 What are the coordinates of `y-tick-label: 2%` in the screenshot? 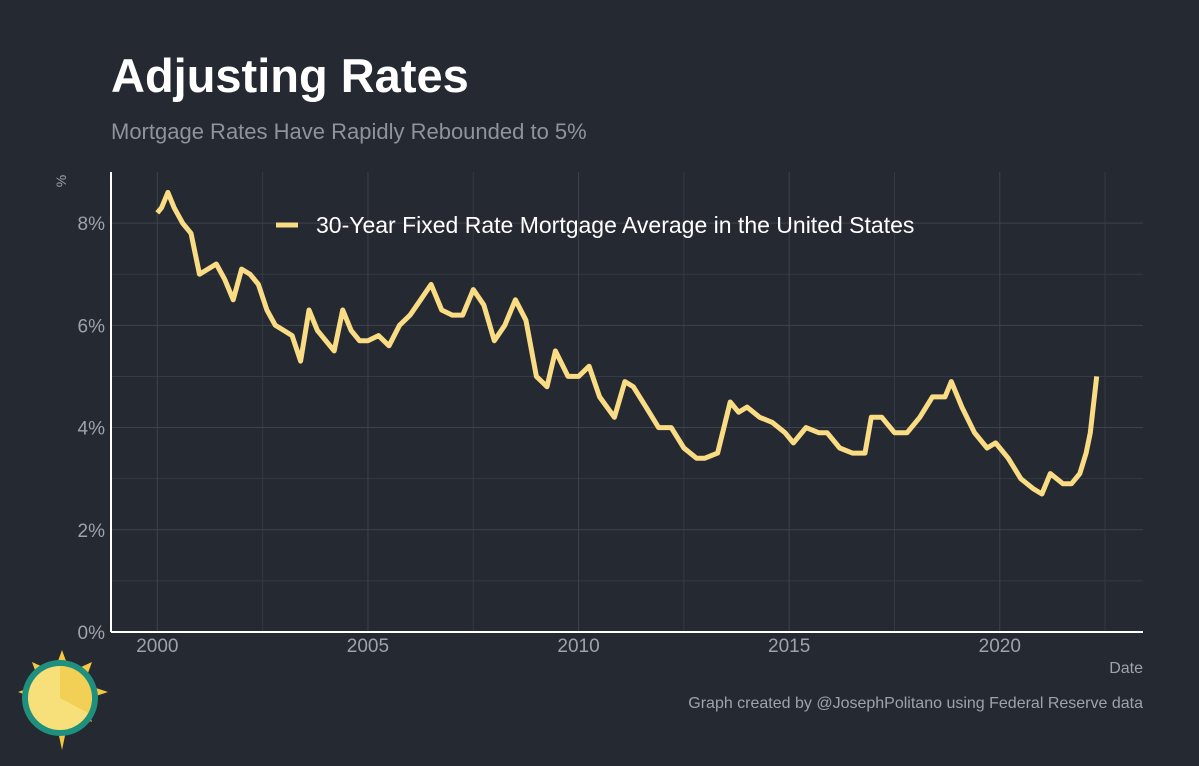 It's located at (92, 531).